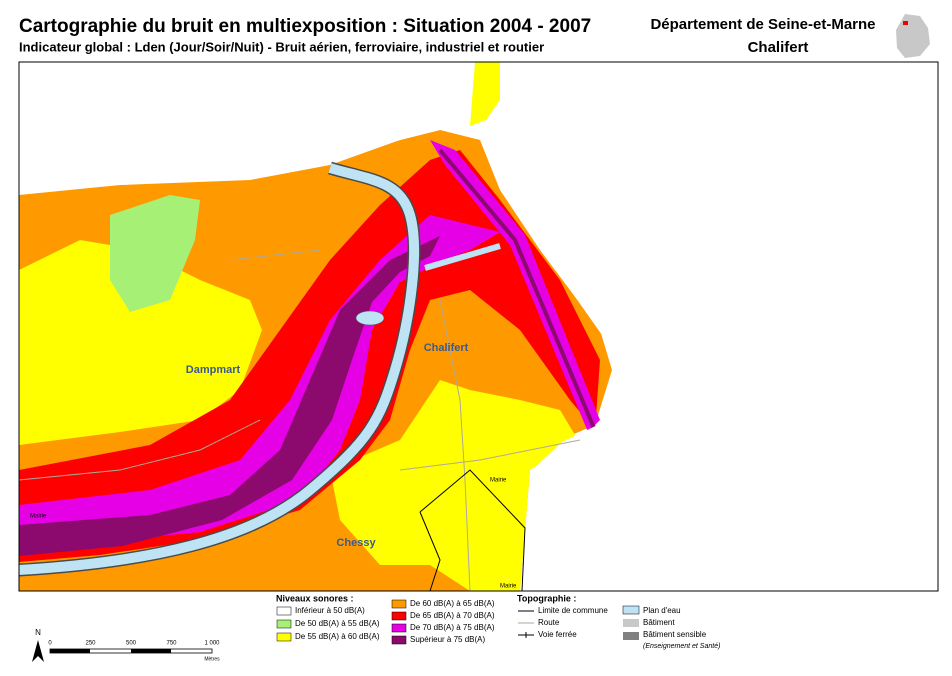 This screenshot has width=952, height=676. I want to click on place-label: Dampmart, so click(213, 370).